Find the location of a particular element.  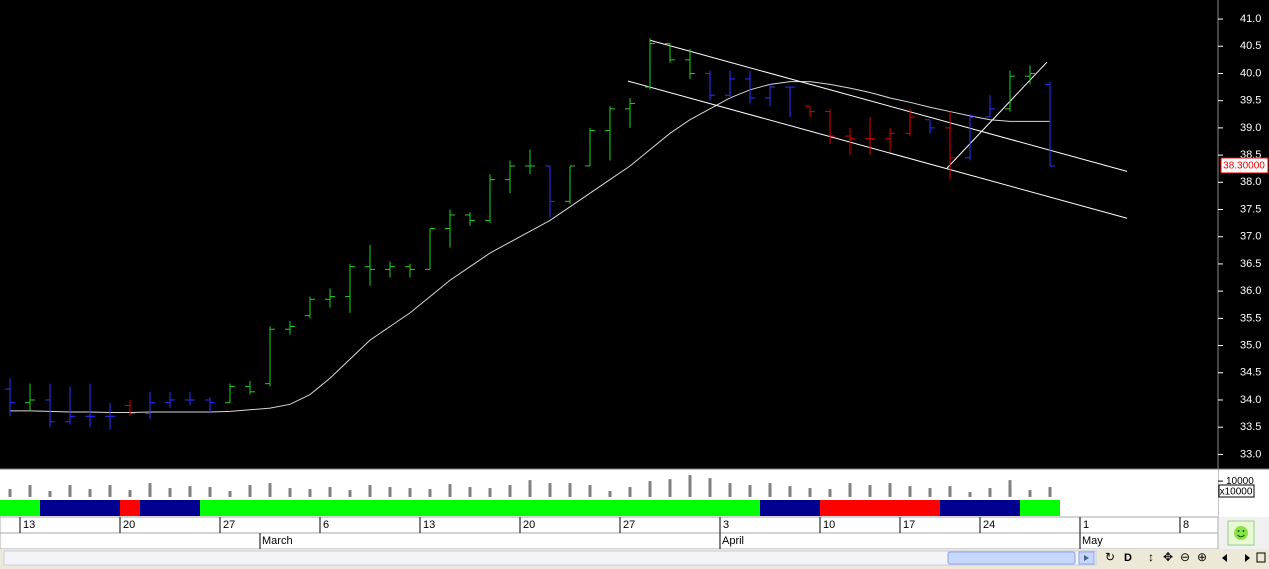

period-button: D is located at coordinates (1128, 558).